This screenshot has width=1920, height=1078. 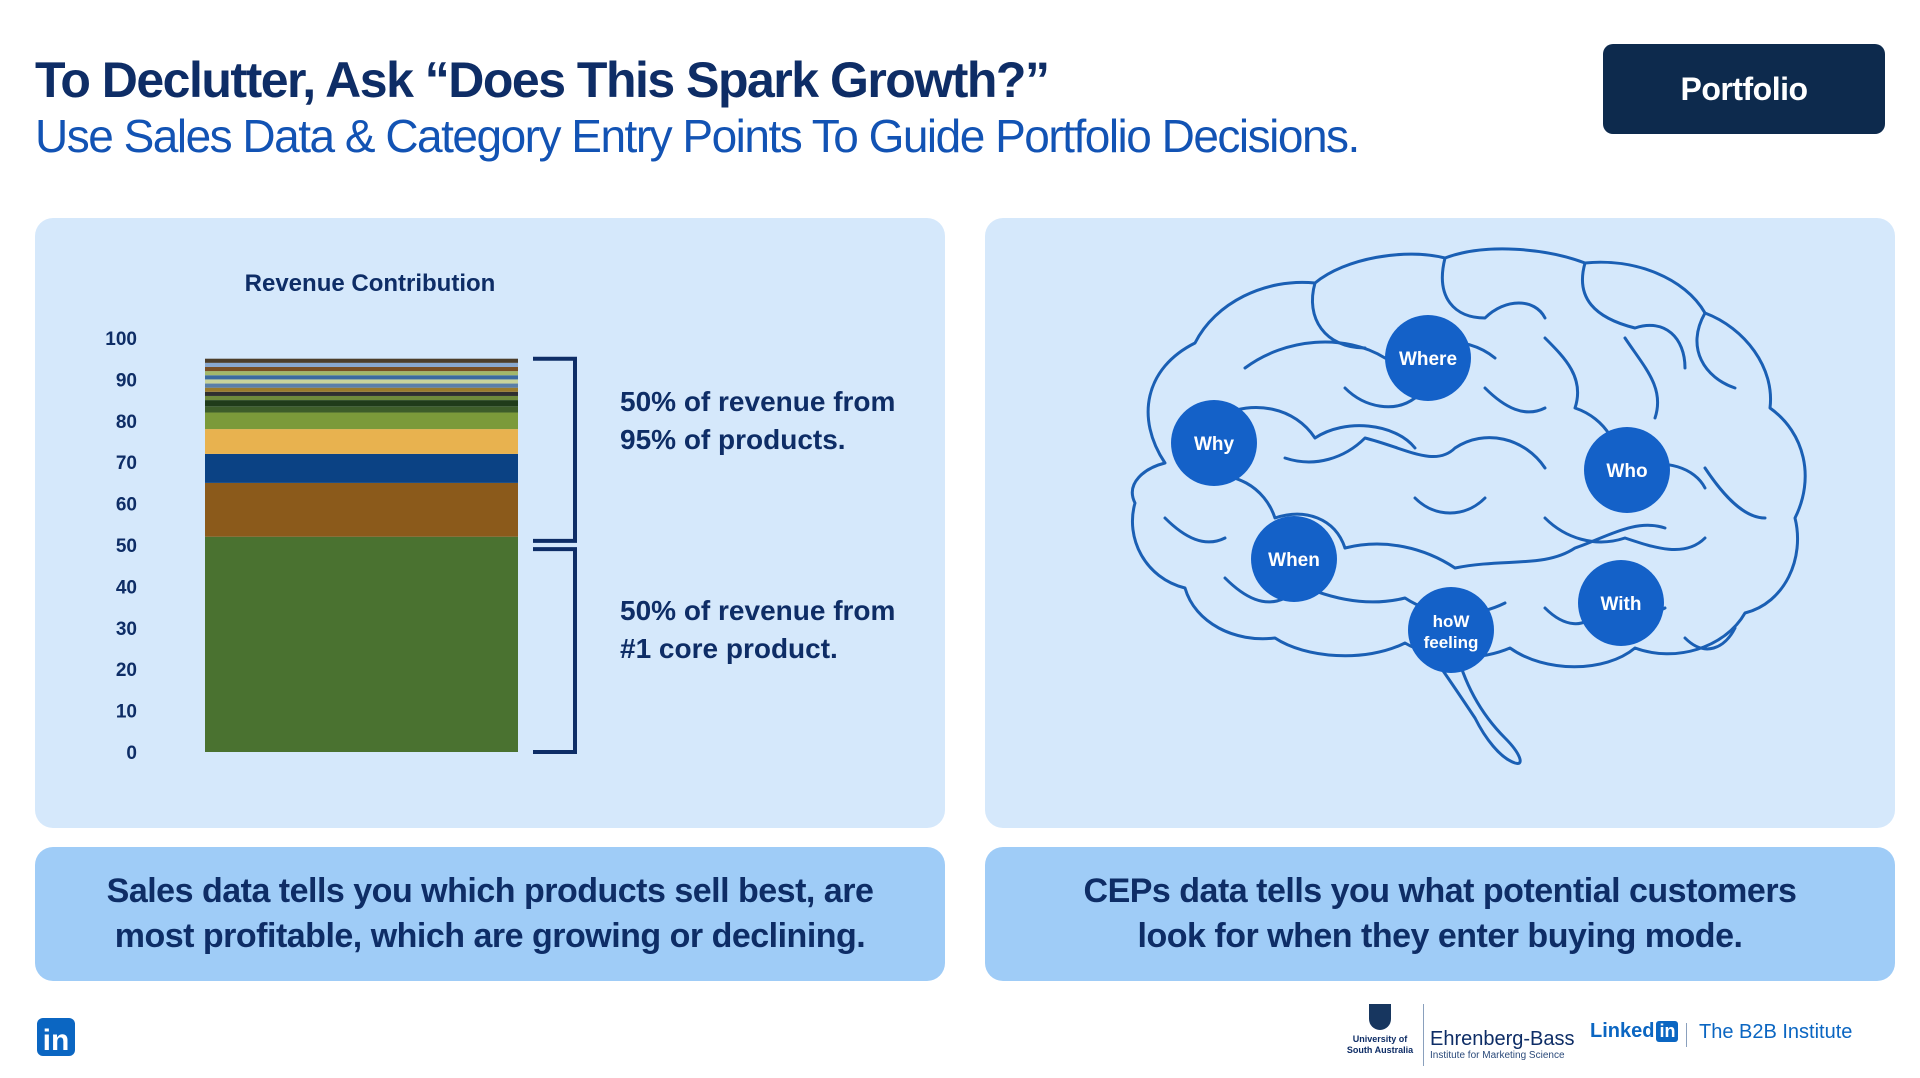 What do you see at coordinates (121, 339) in the screenshot?
I see `y-tick-label: 100` at bounding box center [121, 339].